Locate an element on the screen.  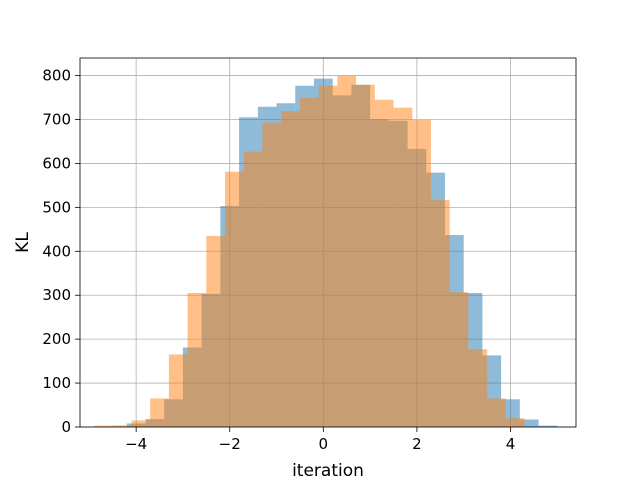
y-axis-label: KL is located at coordinates (23, 242).